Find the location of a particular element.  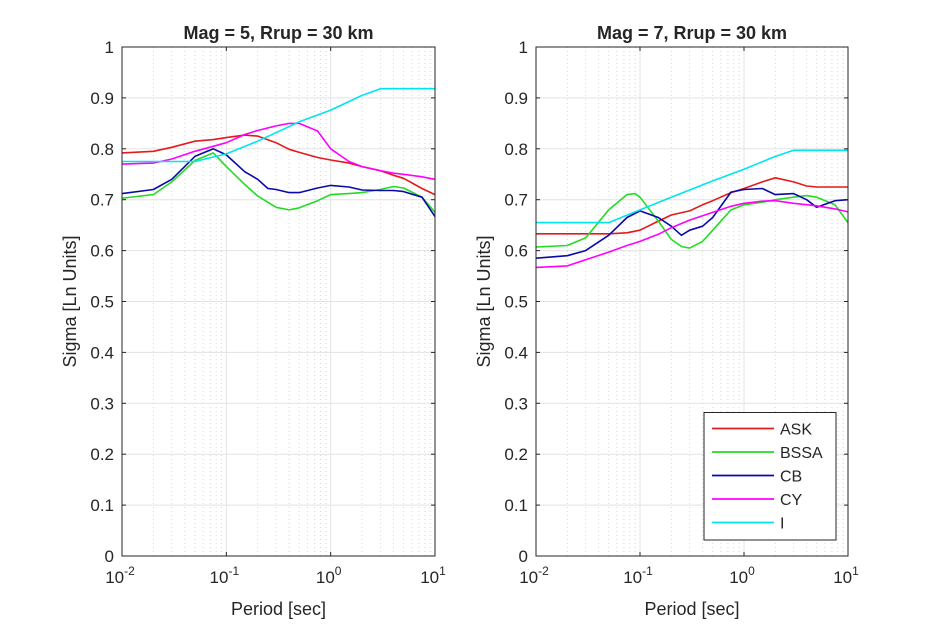

legend-label-bssa: BSSA is located at coordinates (801, 453).